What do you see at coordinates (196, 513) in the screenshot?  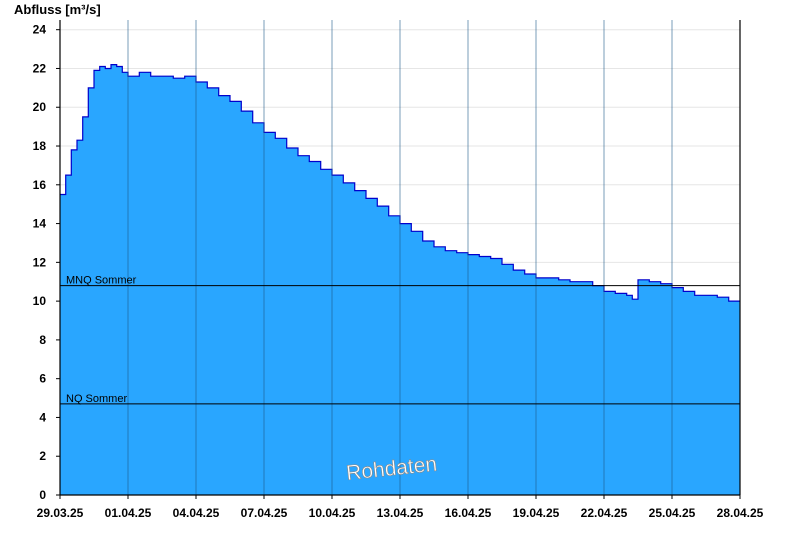 I see `x-tick-label: 04.04.25` at bounding box center [196, 513].